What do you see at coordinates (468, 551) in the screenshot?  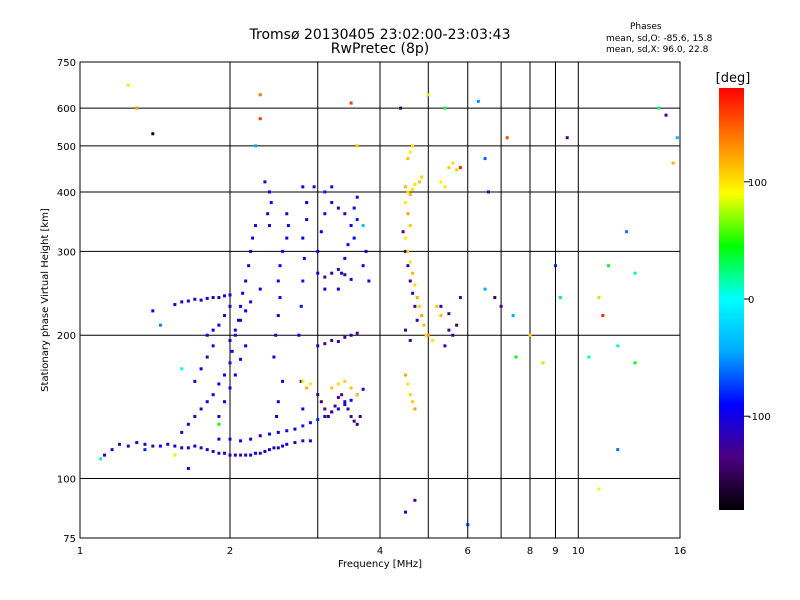 I see `x-tick-label: 6` at bounding box center [468, 551].